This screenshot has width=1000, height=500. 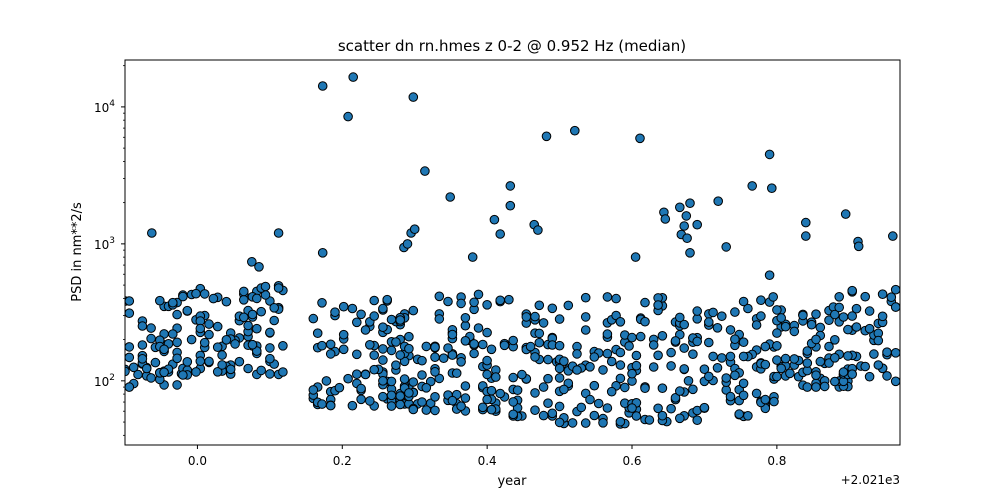 What do you see at coordinates (512, 481) in the screenshot?
I see `x-axis-label: year` at bounding box center [512, 481].